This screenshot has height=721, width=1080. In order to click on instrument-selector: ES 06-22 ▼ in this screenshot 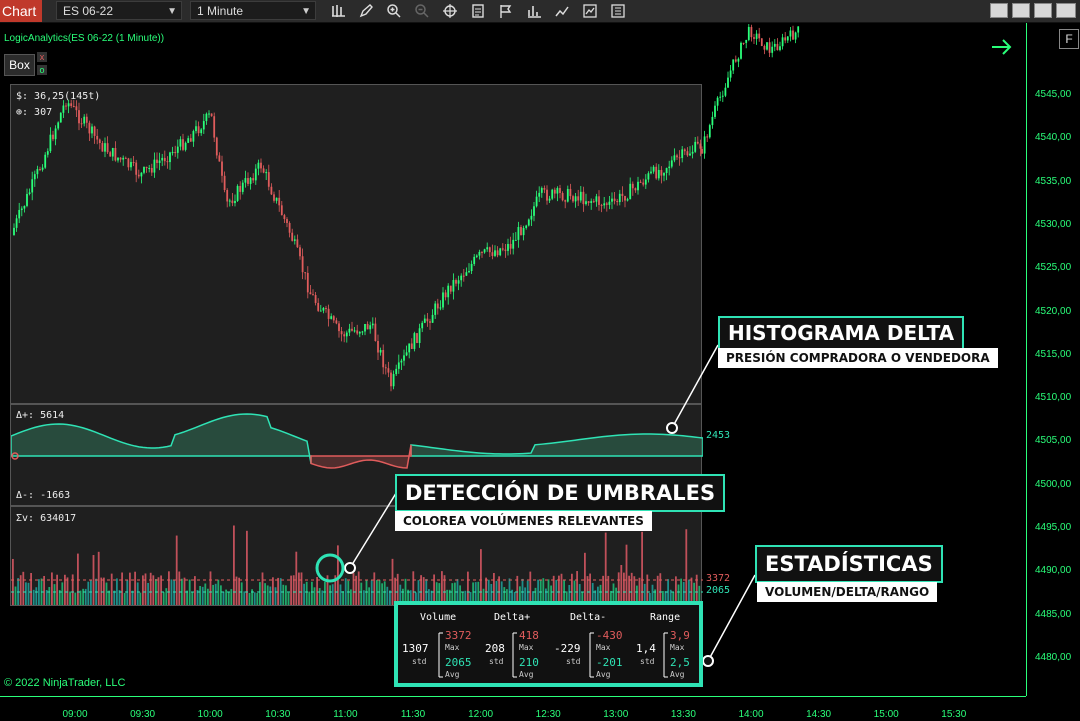, I will do `click(119, 10)`.